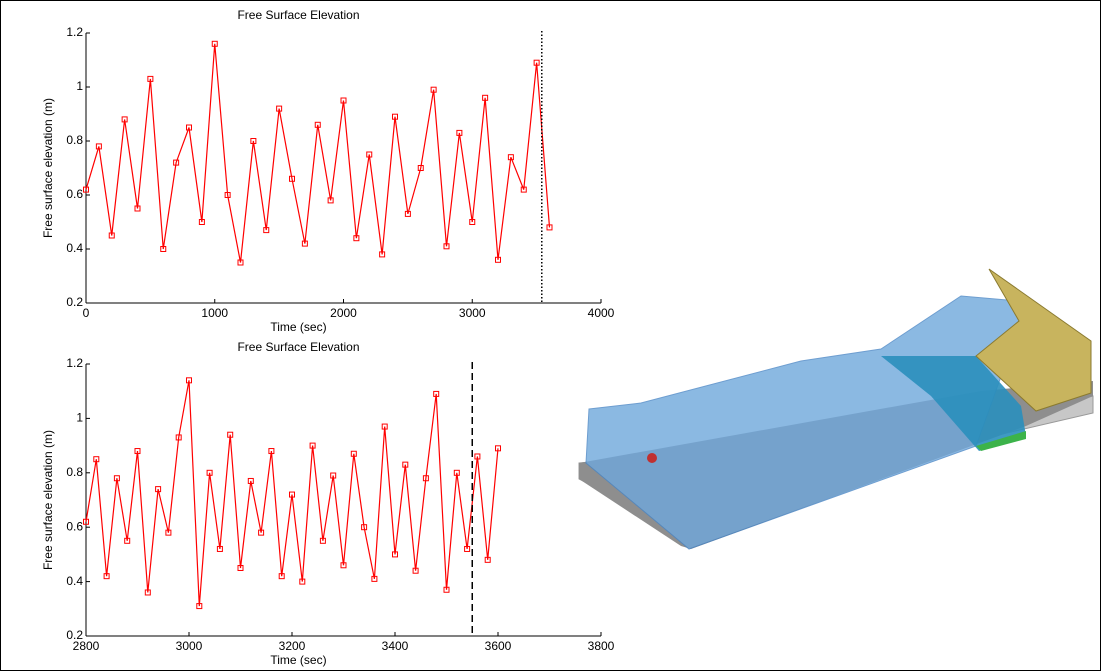  What do you see at coordinates (652, 458) in the screenshot?
I see `probe` at bounding box center [652, 458].